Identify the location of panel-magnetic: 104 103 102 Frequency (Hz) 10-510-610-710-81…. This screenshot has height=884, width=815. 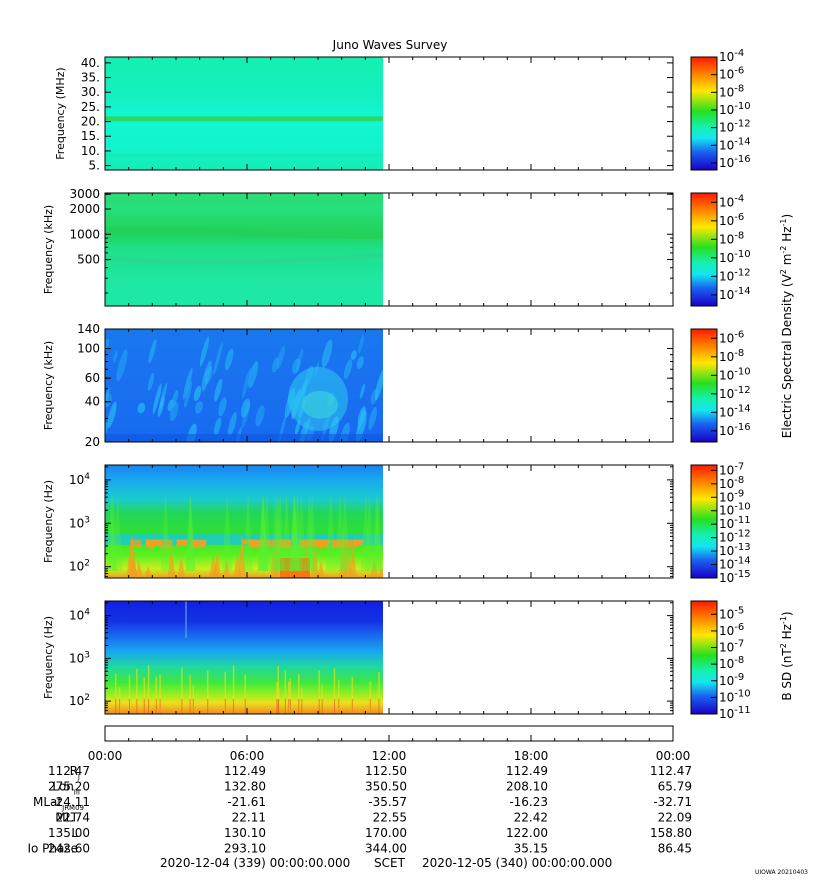
(396, 660).